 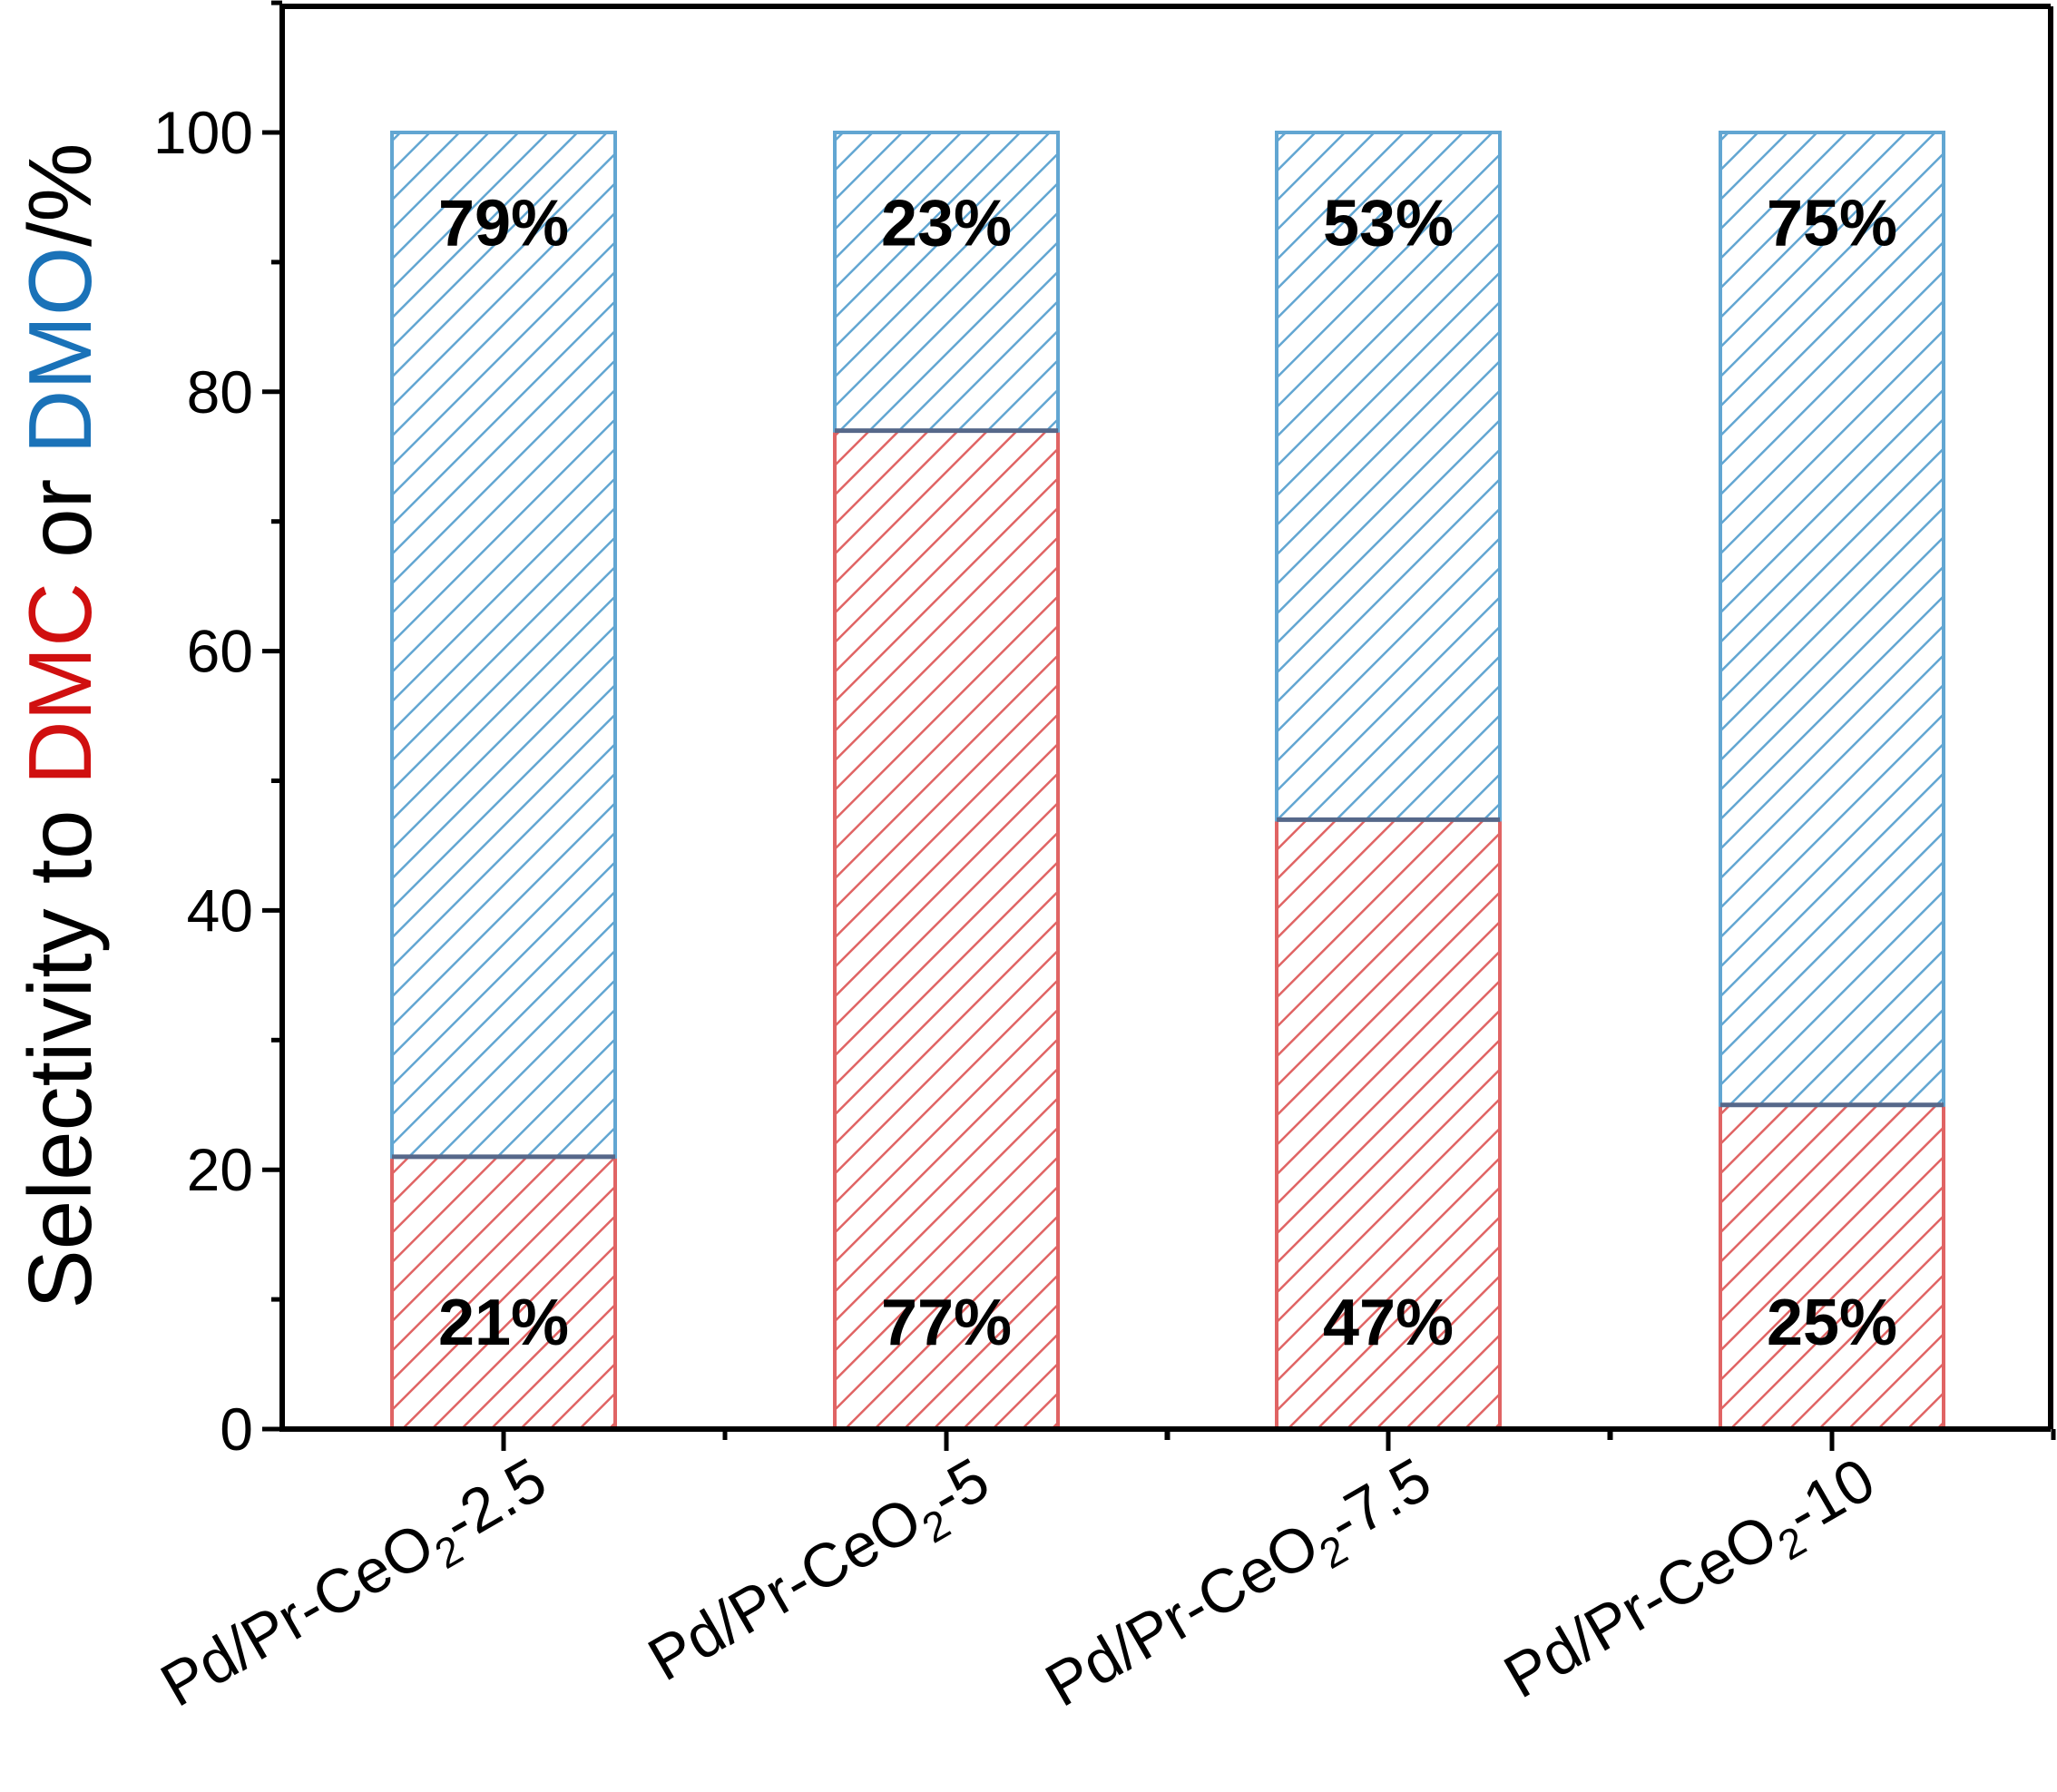 What do you see at coordinates (220, 910) in the screenshot?
I see `y-tick-label: 40` at bounding box center [220, 910].